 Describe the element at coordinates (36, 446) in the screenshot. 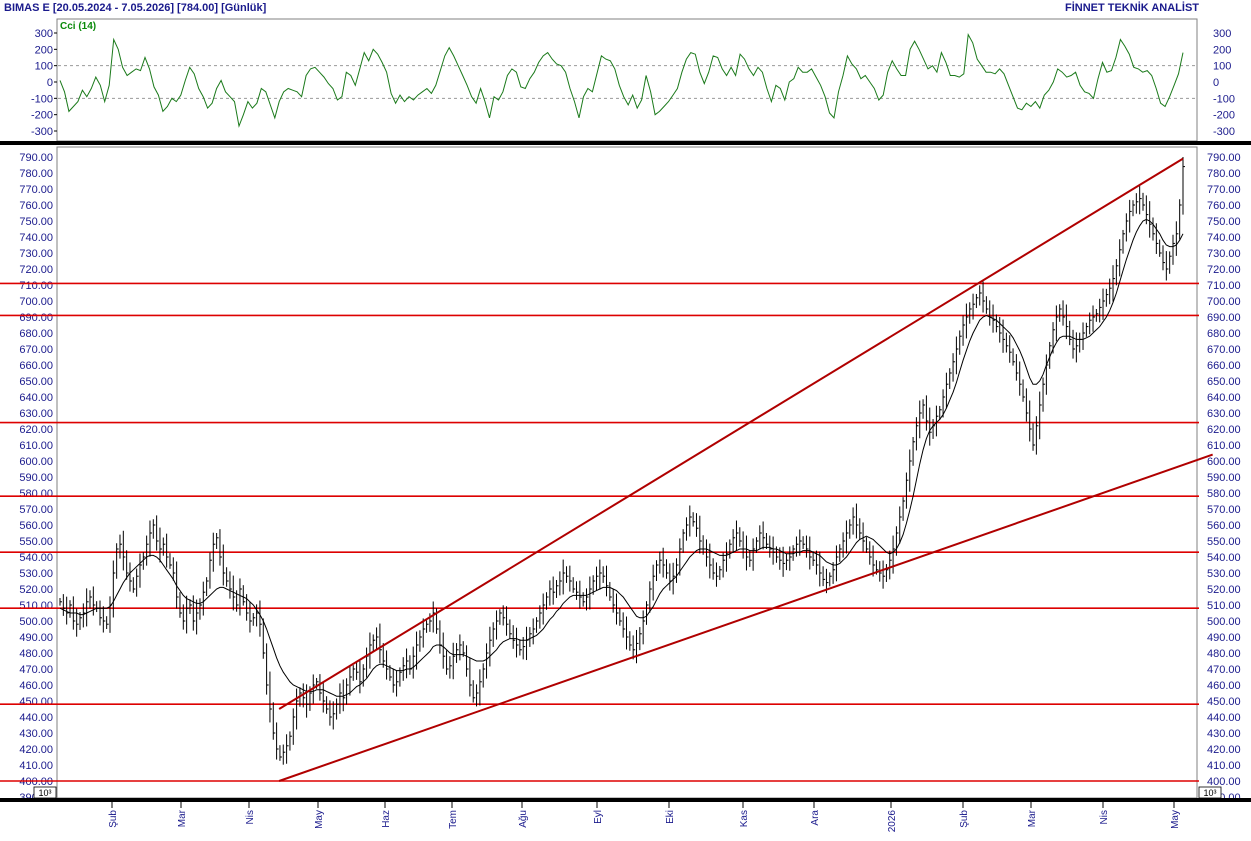

I see `price-tick-label: 610.00` at that location.